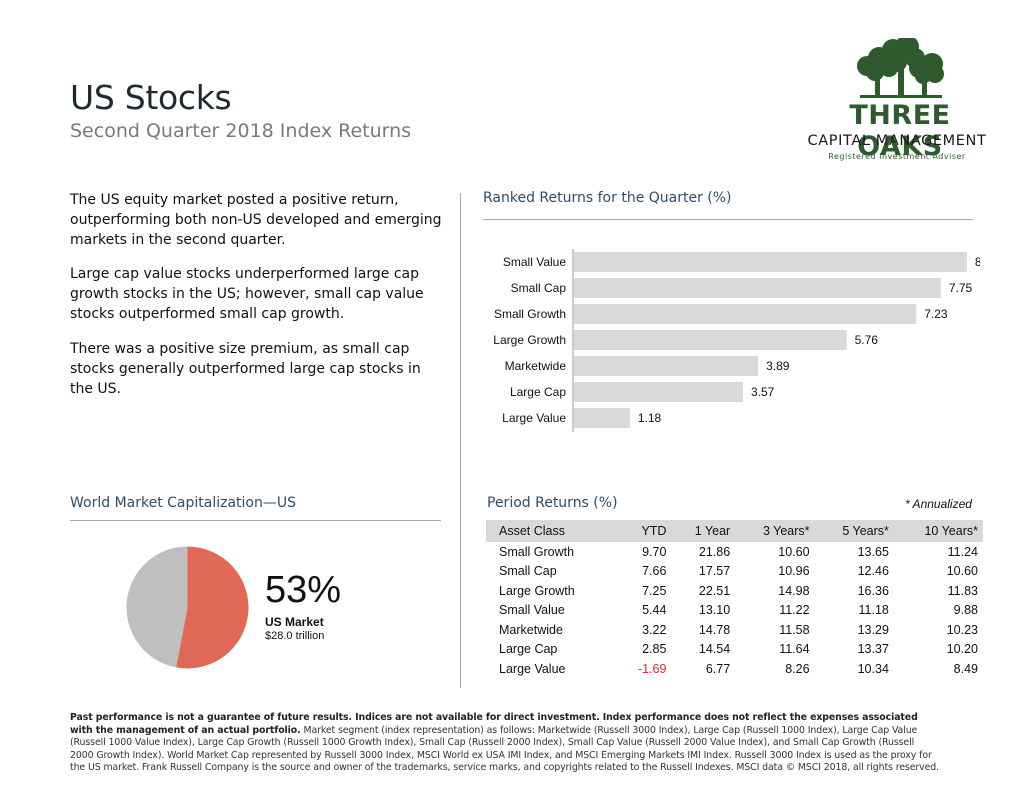 The image size is (1031, 799). Describe the element at coordinates (897, 156) in the screenshot. I see `logo-line3: Registered Investment Adviser` at that location.